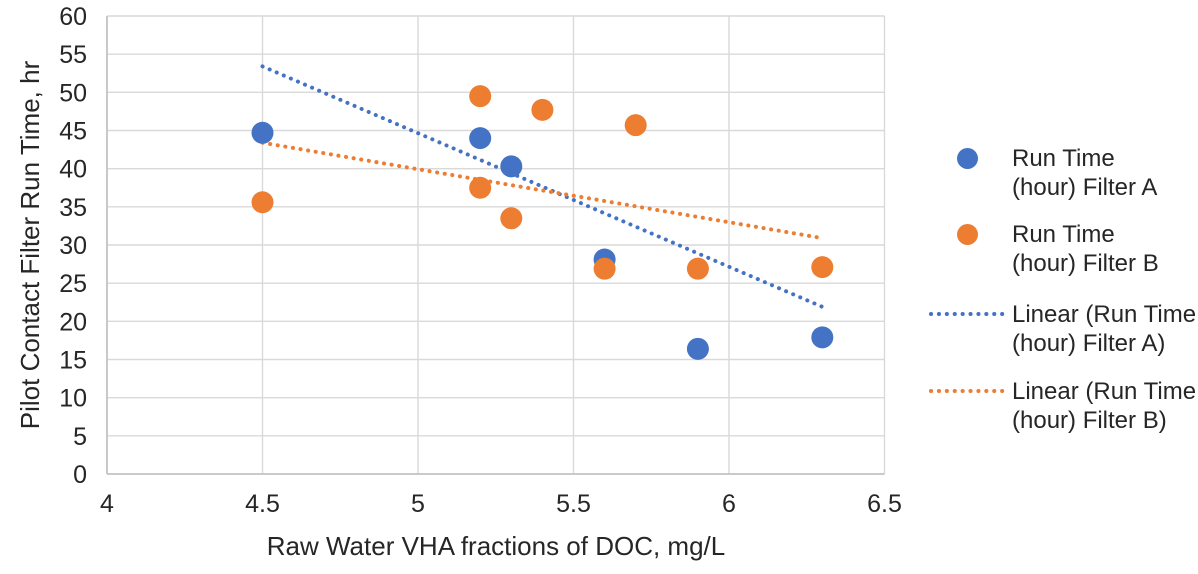 The width and height of the screenshot is (1198, 574). Describe the element at coordinates (73, 322) in the screenshot. I see `y-tick-label: 20` at that location.